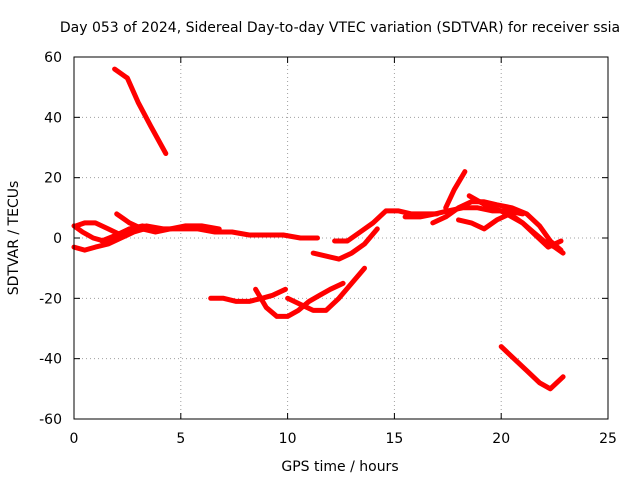 The image size is (640, 480). What do you see at coordinates (74, 439) in the screenshot?
I see `x-tick-label: 0` at bounding box center [74, 439].